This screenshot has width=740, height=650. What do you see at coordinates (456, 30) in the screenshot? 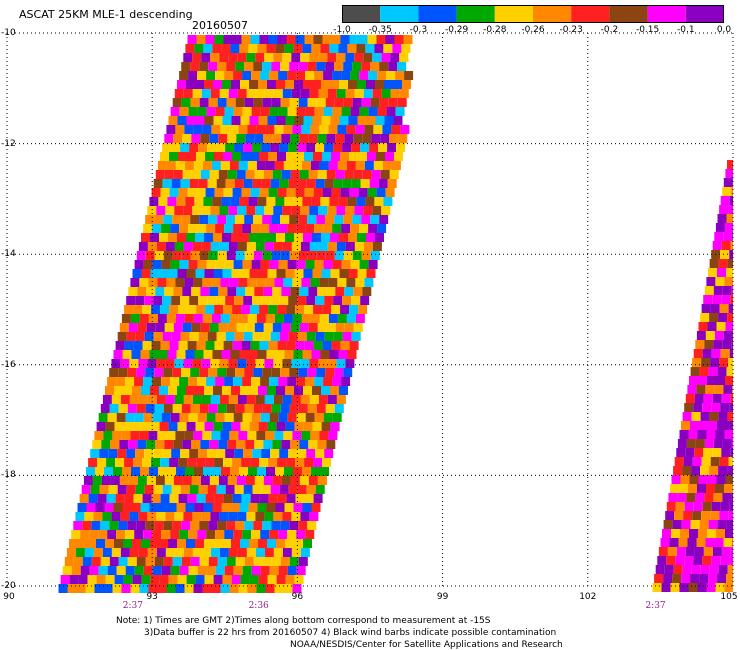
I see `color-scale-label: -0.29` at bounding box center [456, 30].